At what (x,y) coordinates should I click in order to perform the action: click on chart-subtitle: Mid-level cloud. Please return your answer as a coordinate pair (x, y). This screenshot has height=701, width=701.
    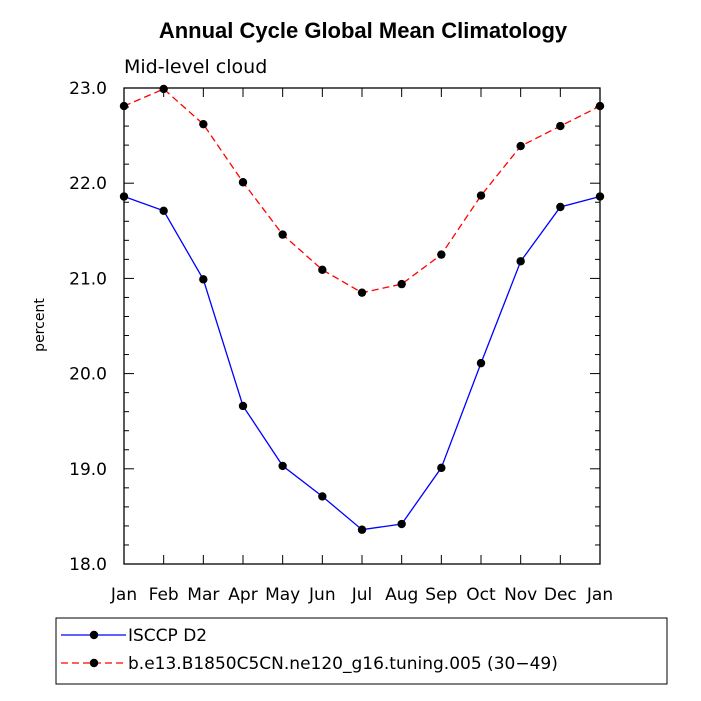
    Looking at the image, I should click on (195, 67).